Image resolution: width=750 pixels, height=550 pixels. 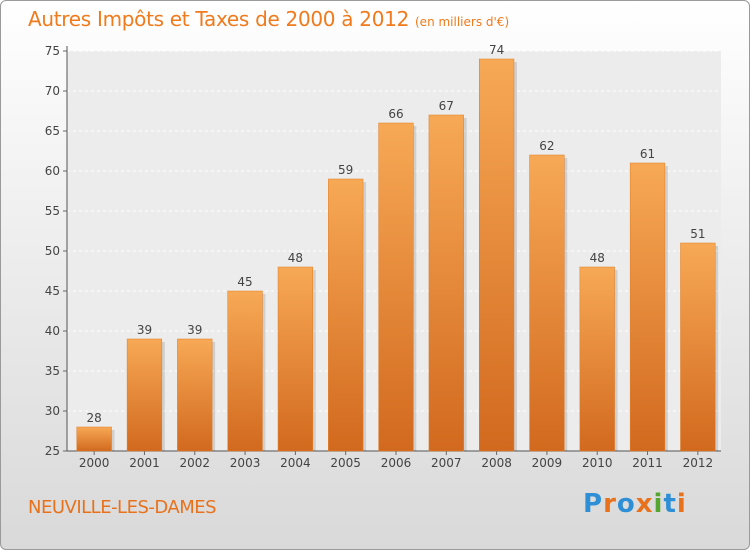 What do you see at coordinates (446, 463) in the screenshot?
I see `x-tick-label: 2007` at bounding box center [446, 463].